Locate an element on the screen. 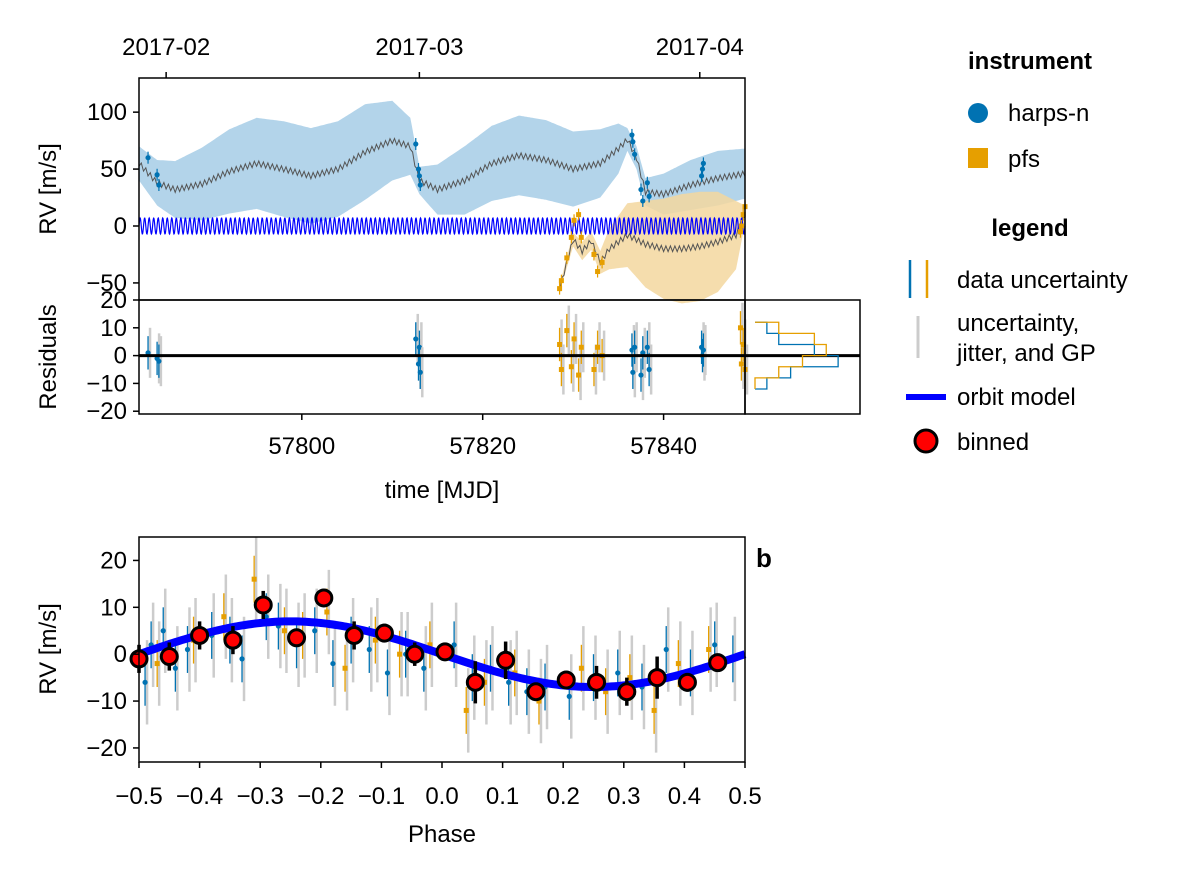 This screenshot has height=880, width=1200. legend-binned: binned is located at coordinates (993, 442).